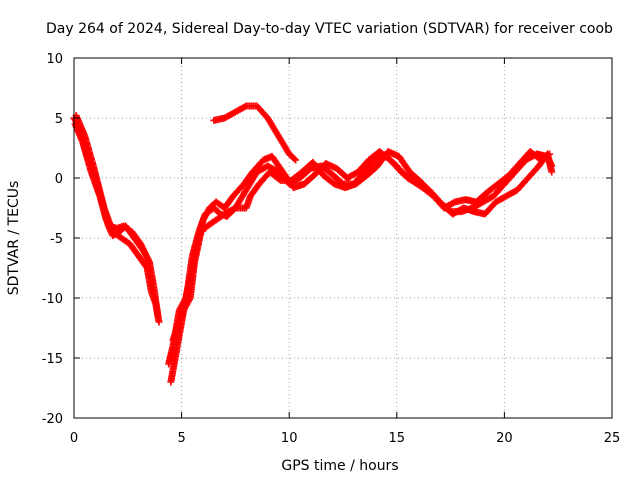 The height and width of the screenshot is (480, 640). I want to click on x-tick-label: 0, so click(74, 438).